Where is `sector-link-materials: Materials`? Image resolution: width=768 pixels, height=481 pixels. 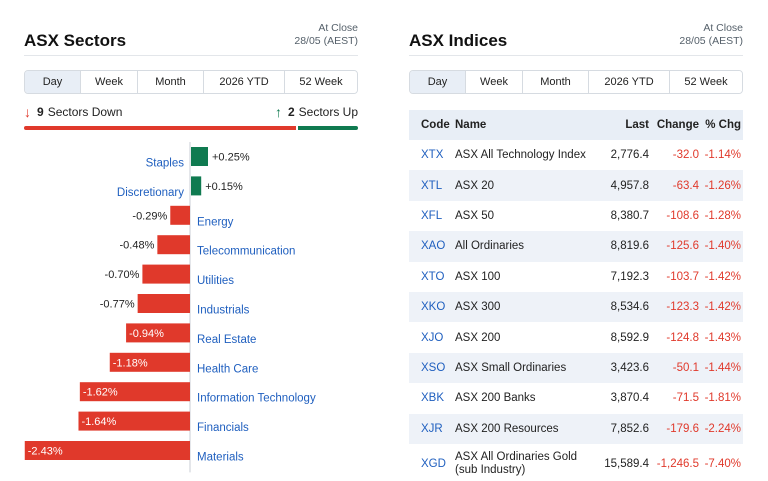 sector-link-materials: Materials is located at coordinates (220, 458).